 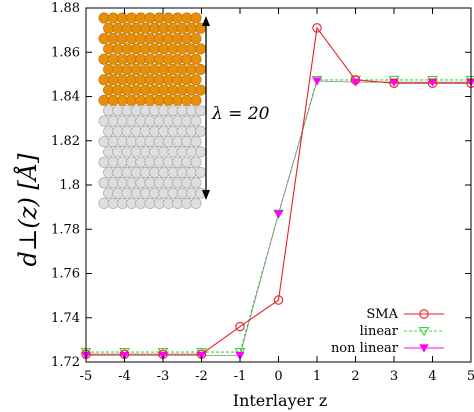 I want to click on legend: SMA linear non linear, so click(x=387, y=331).